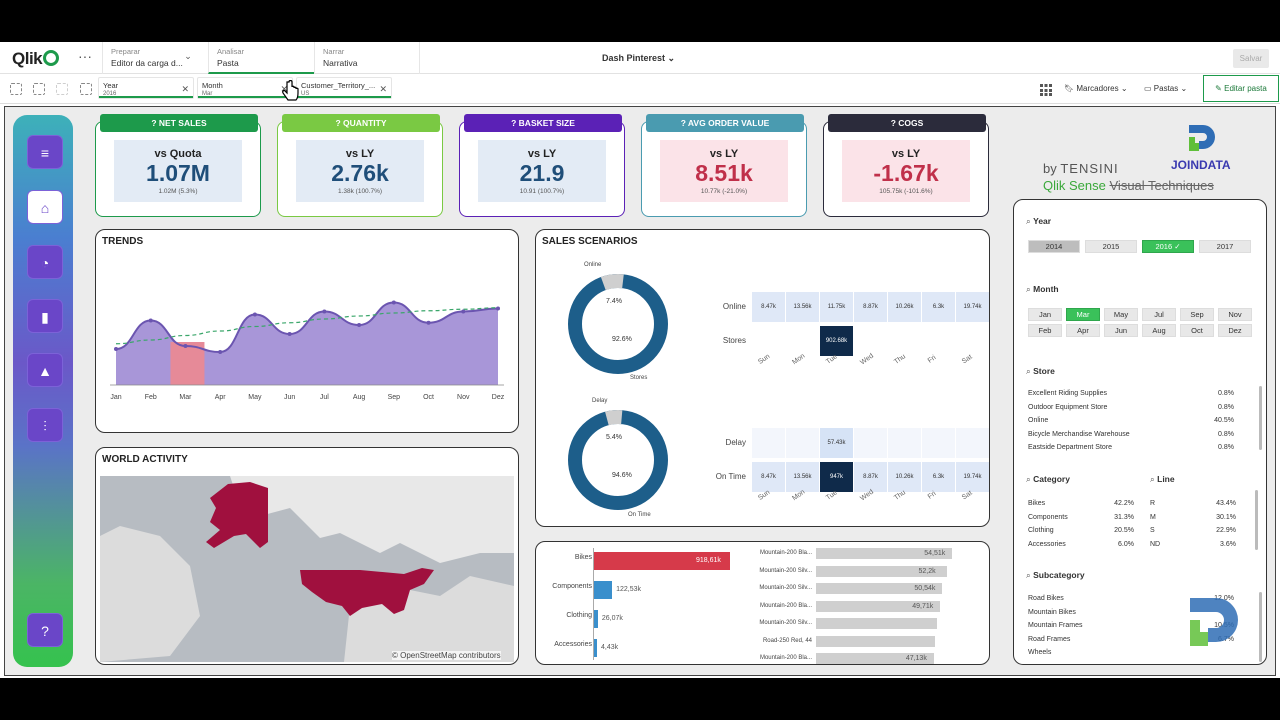  What do you see at coordinates (1083, 314) in the screenshot?
I see `month-option: Mar` at bounding box center [1083, 314].